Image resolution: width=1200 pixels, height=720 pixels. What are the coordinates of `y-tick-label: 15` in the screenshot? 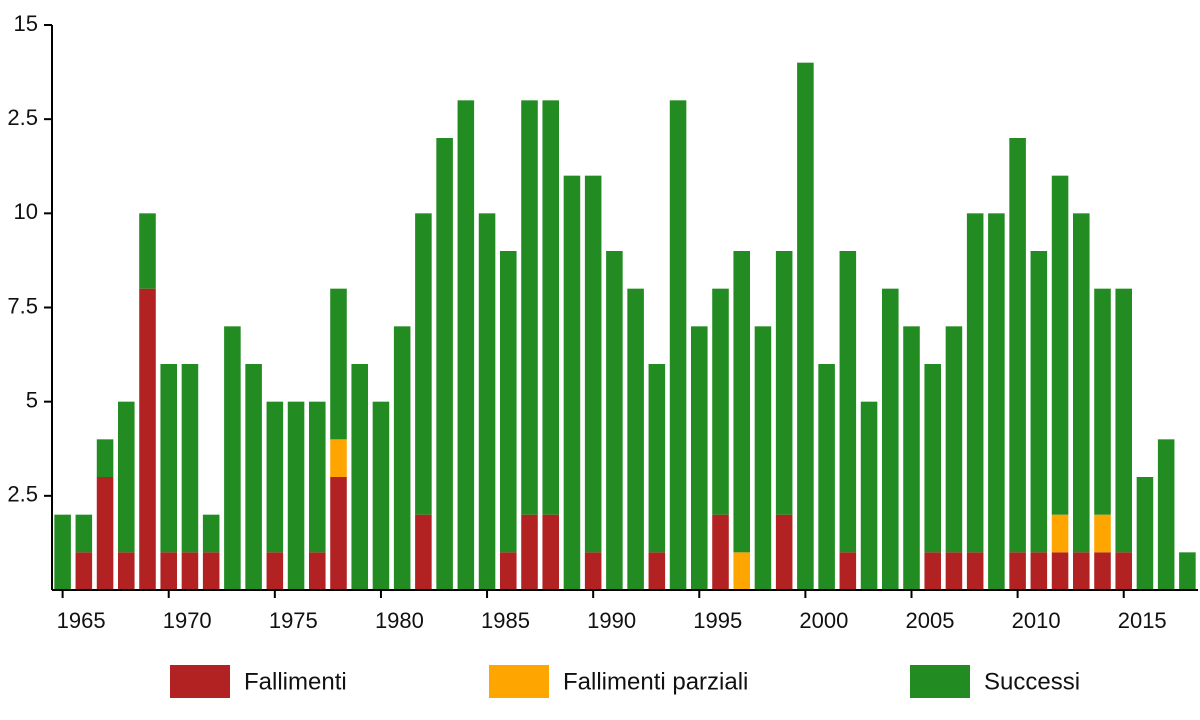 It's located at (26, 23).